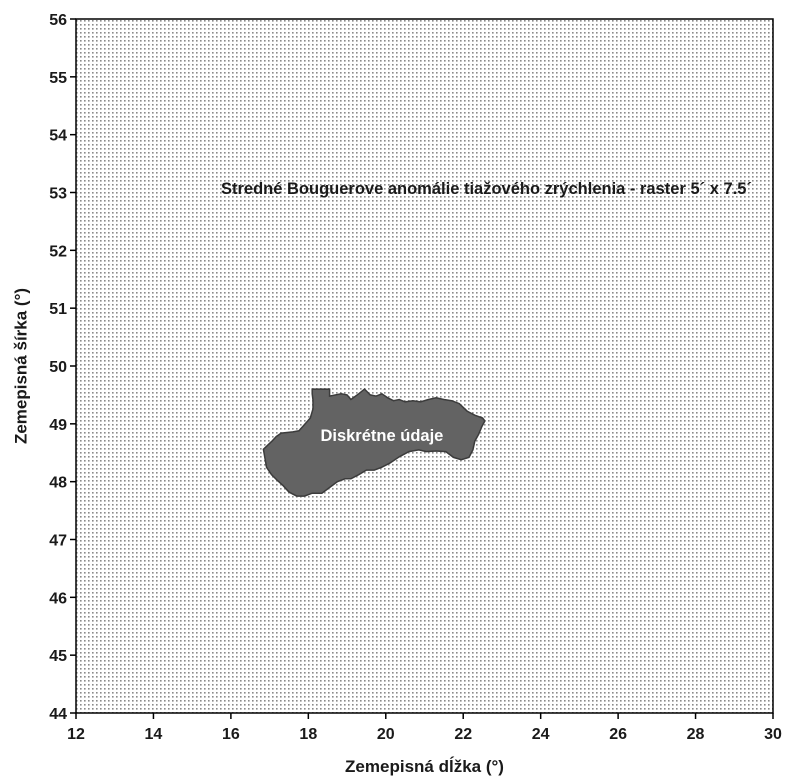  What do you see at coordinates (696, 734) in the screenshot?
I see `x-tick-label: 28` at bounding box center [696, 734].